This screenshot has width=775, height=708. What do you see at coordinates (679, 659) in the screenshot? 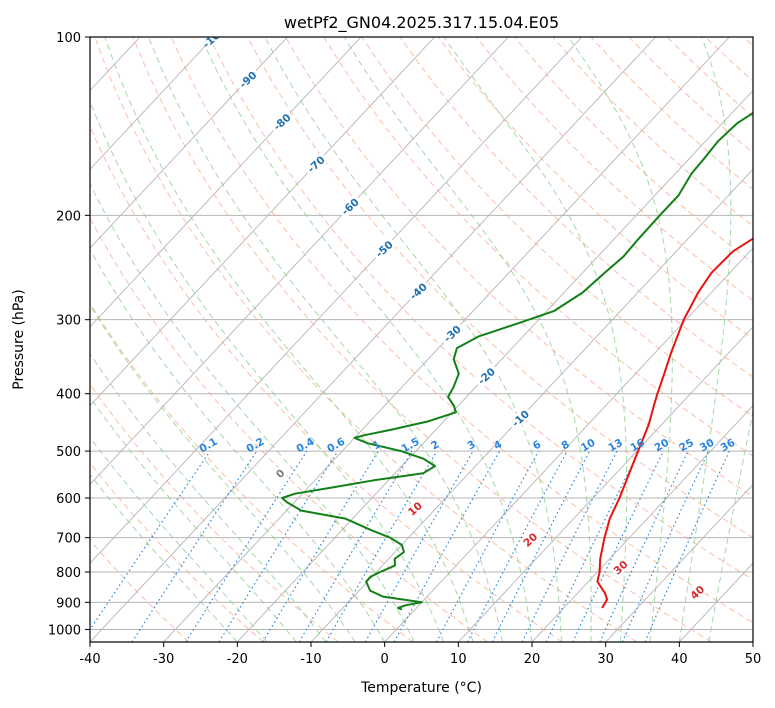
I see `x-tick-label: 40` at bounding box center [679, 659].